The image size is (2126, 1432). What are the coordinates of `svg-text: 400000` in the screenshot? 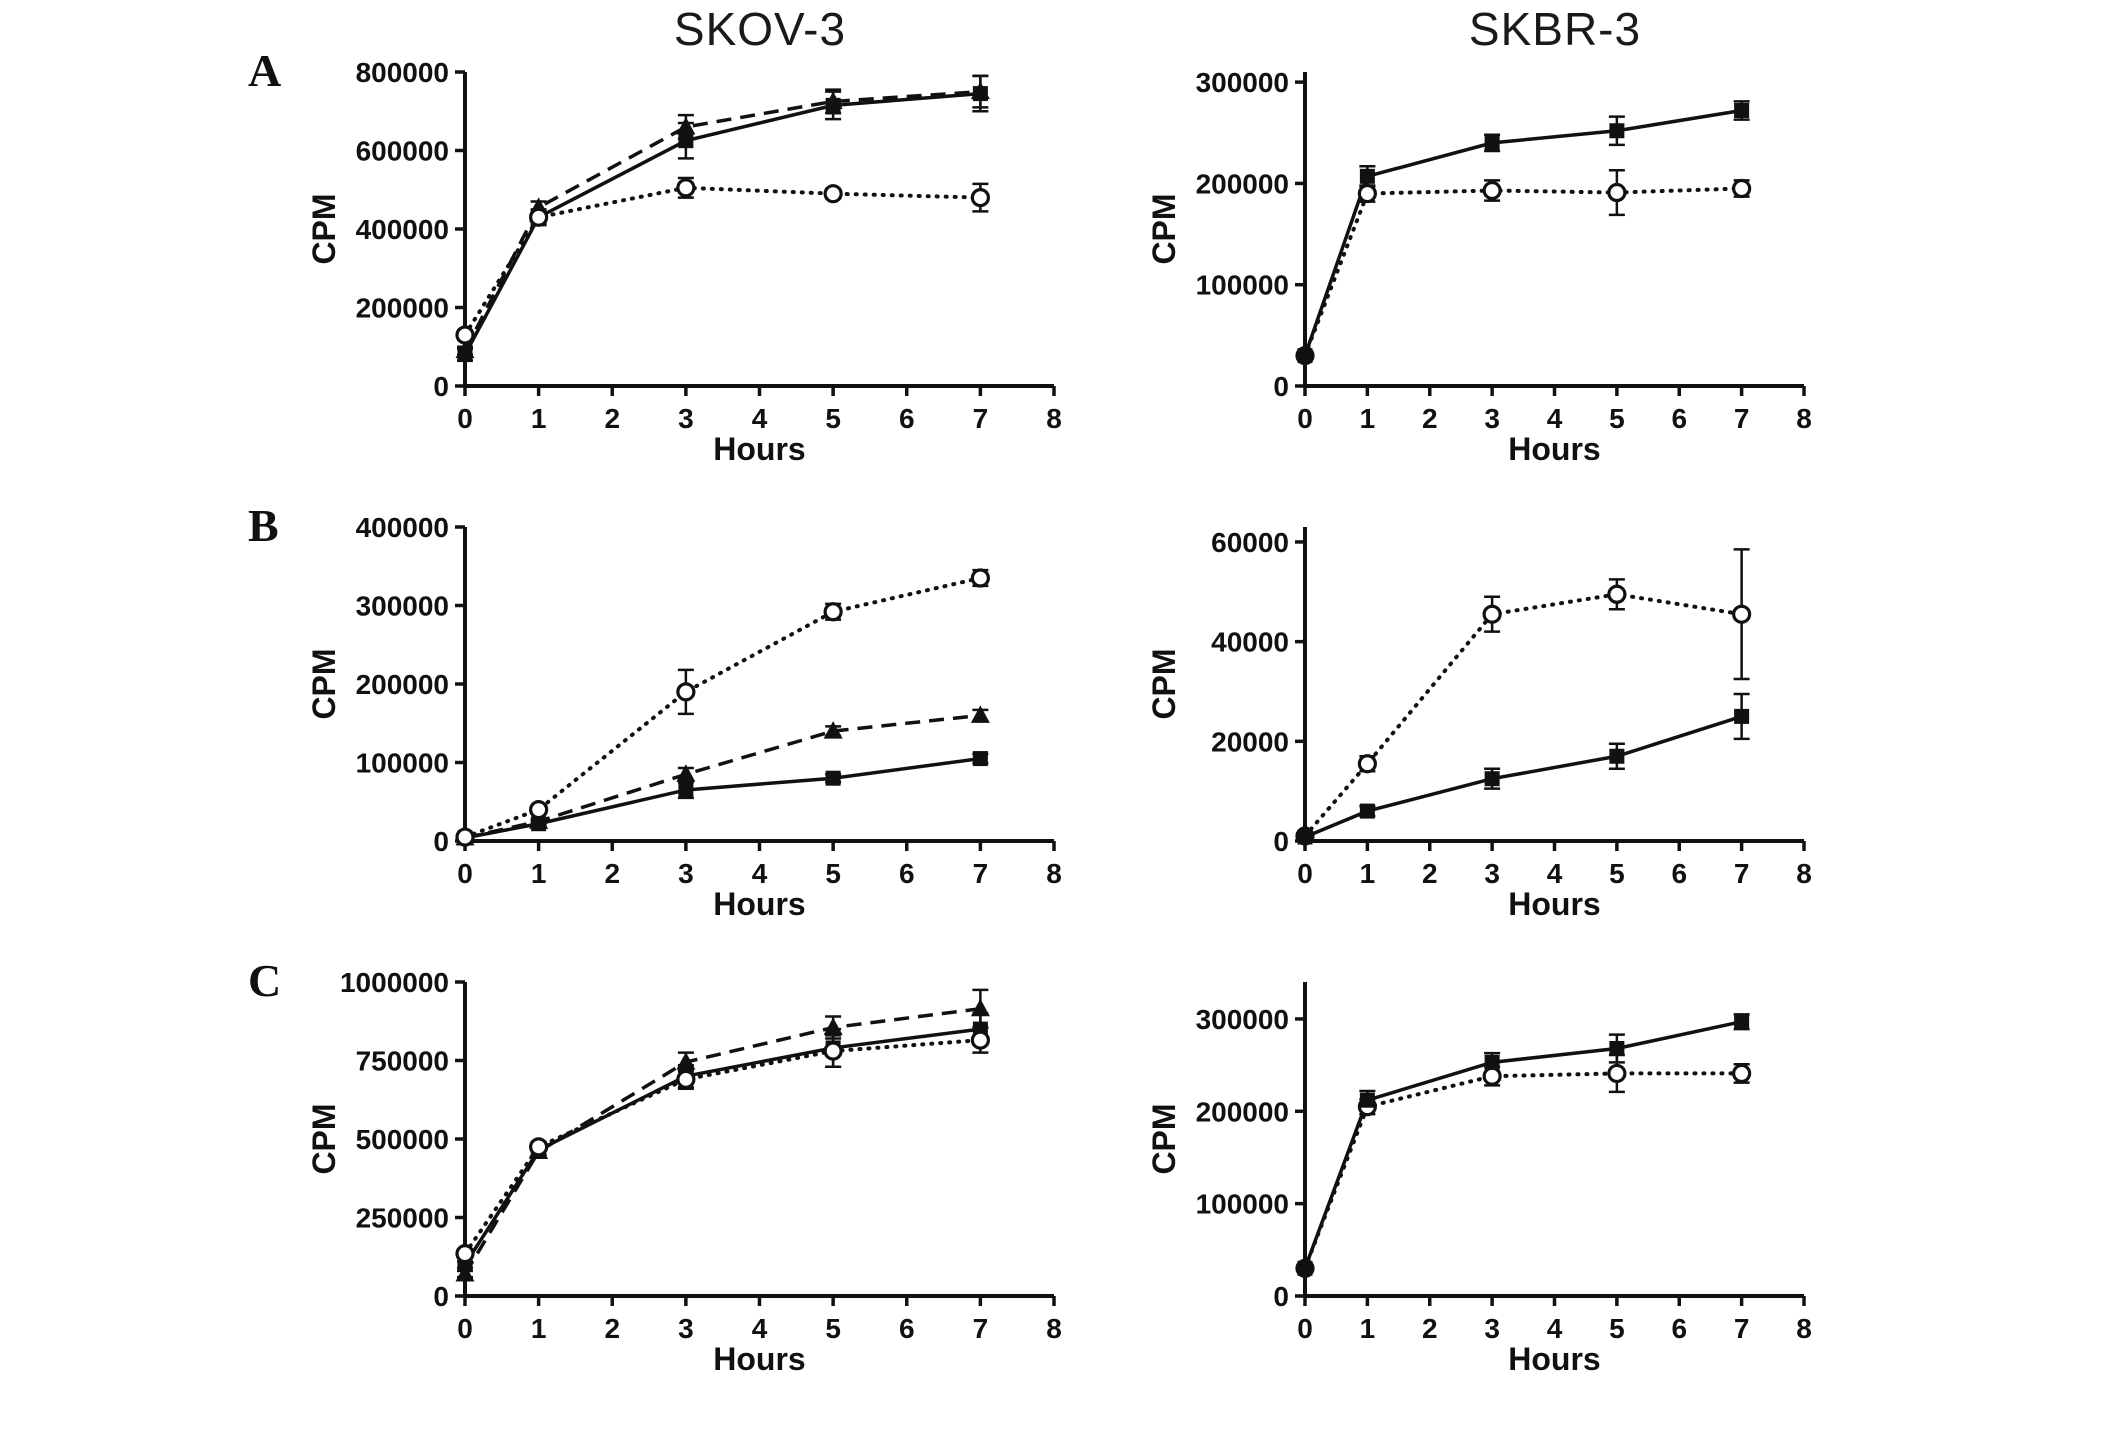 It's located at (402, 527).